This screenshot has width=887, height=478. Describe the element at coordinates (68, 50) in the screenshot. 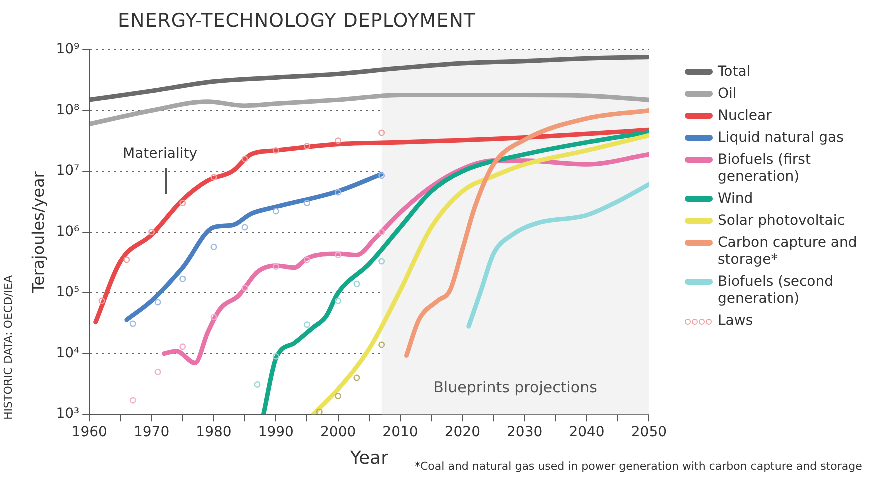

I see `y-tick-label: 10⁹` at that location.